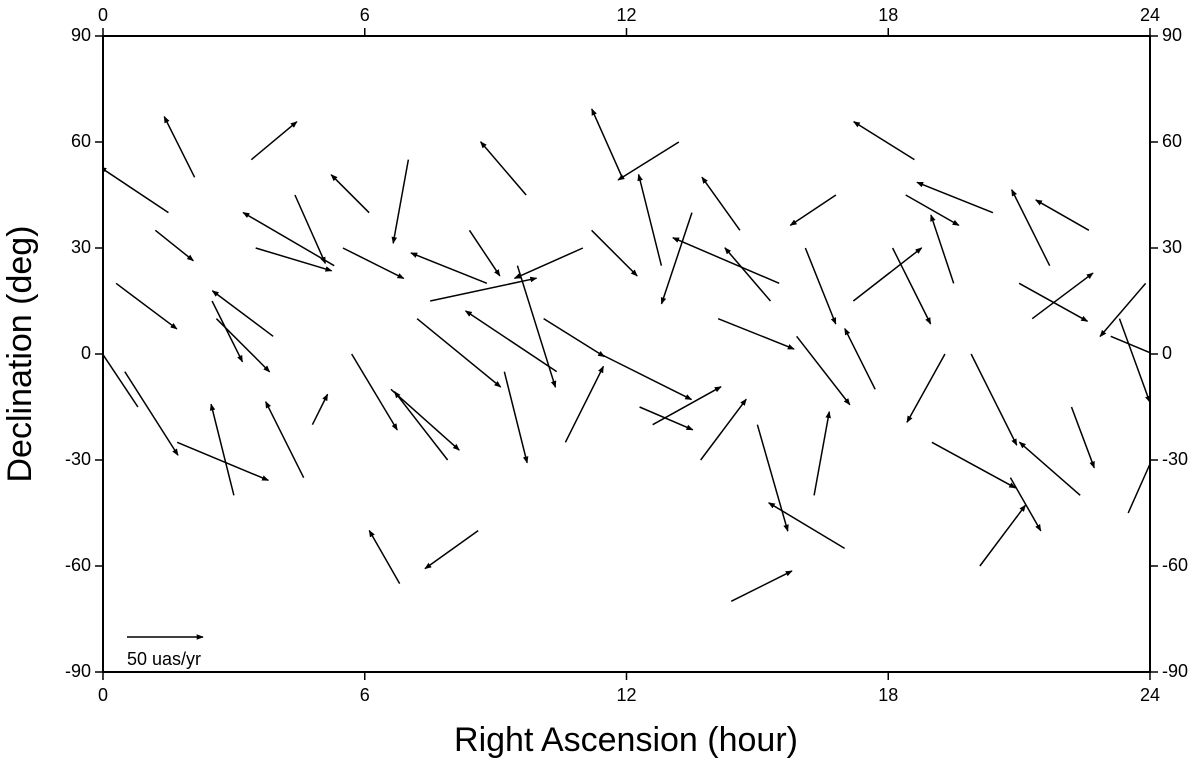 The image size is (1200, 768). Describe the element at coordinates (365, 15) in the screenshot. I see `x-tick-label-top: 6` at that location.